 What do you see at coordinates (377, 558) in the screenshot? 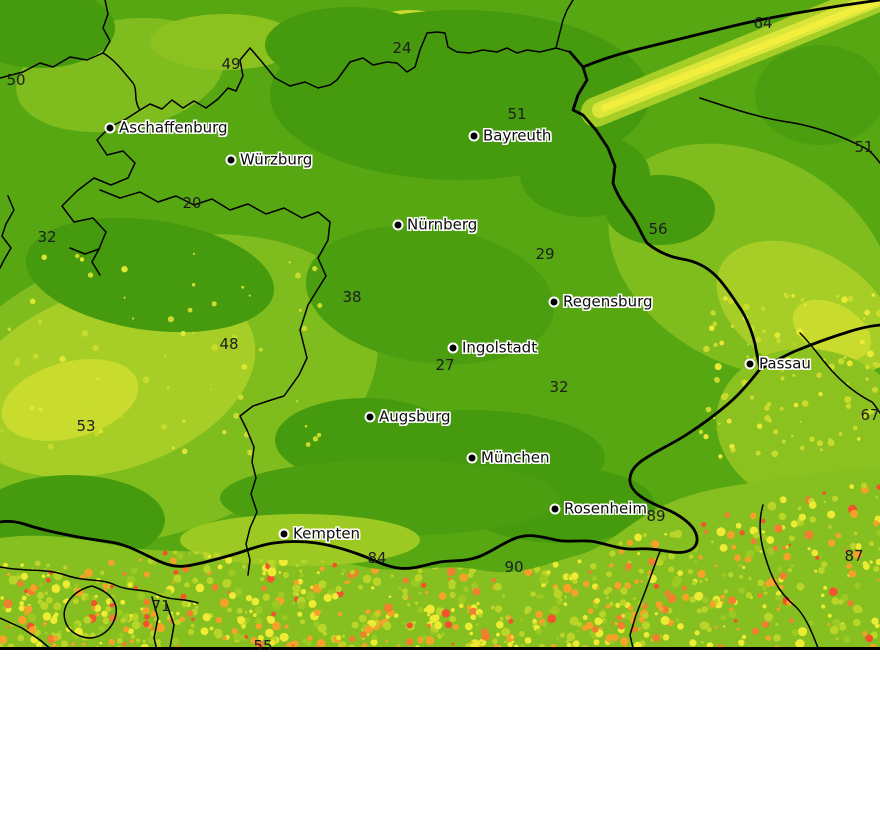
I see `wind-value-label: 84` at bounding box center [377, 558].